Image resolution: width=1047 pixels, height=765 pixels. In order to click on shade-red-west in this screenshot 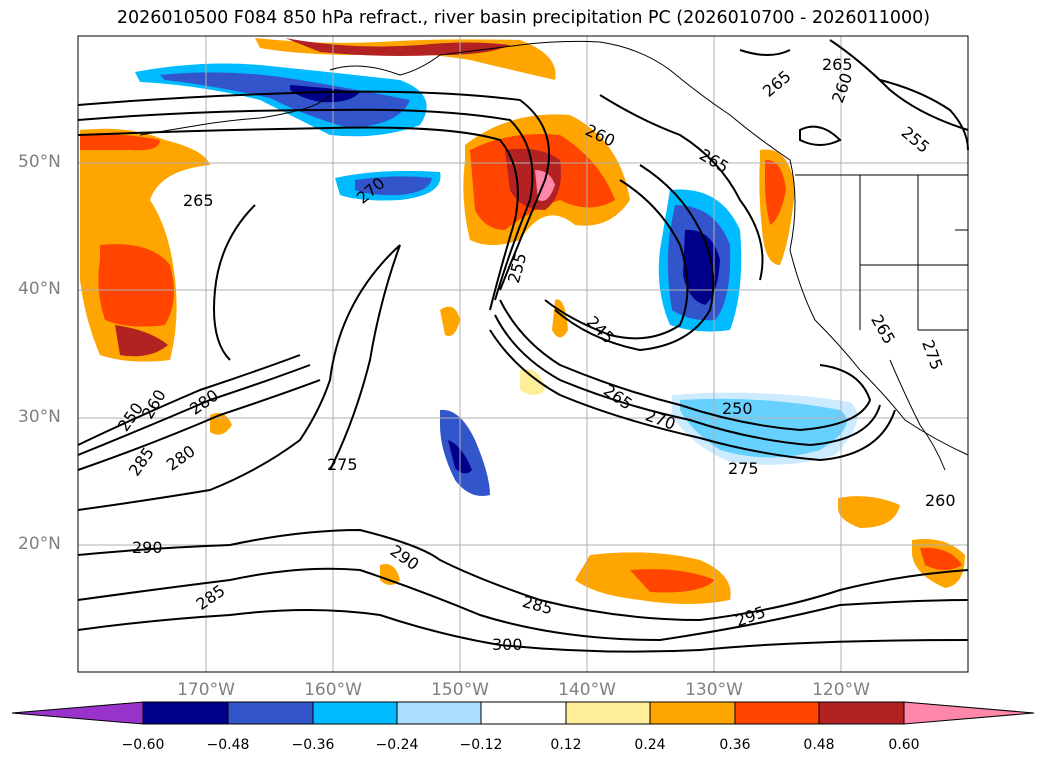, I will do `click(136, 285)`.